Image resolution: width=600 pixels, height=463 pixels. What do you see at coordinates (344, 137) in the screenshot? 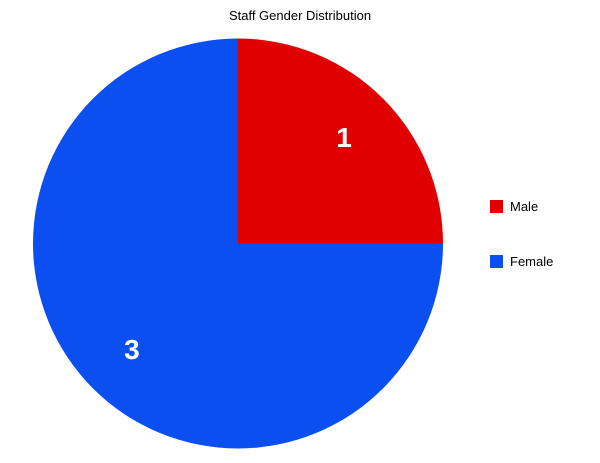
I see `pie-slice-value-male: 1` at bounding box center [344, 137].